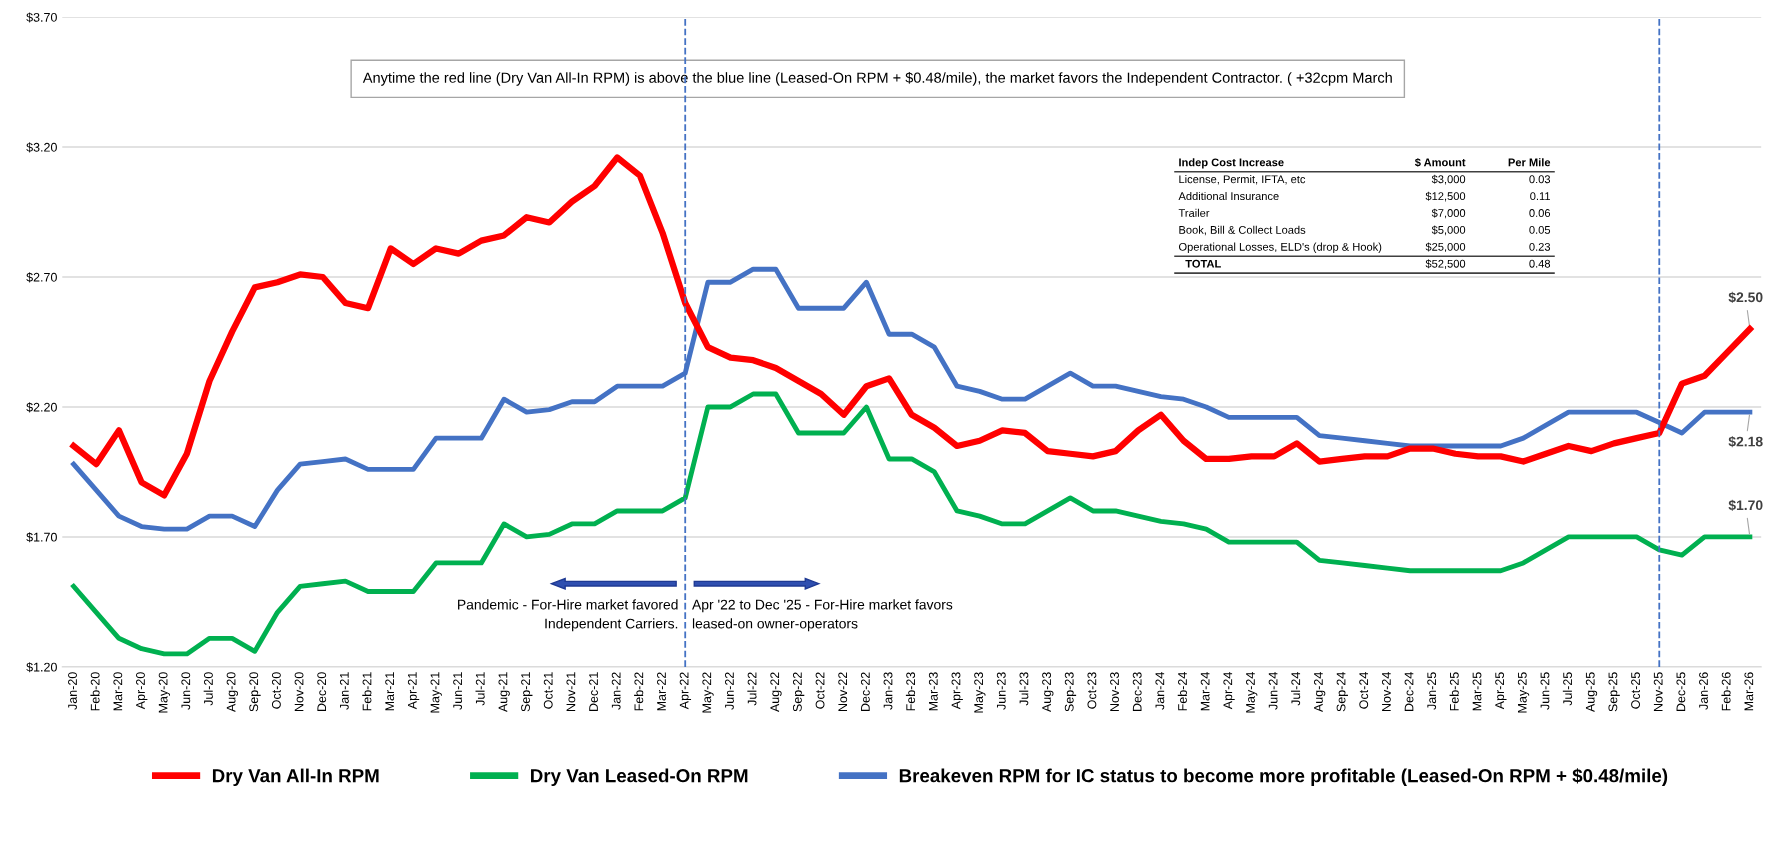  I want to click on x-tick-label: Aug-22, so click(776, 692).